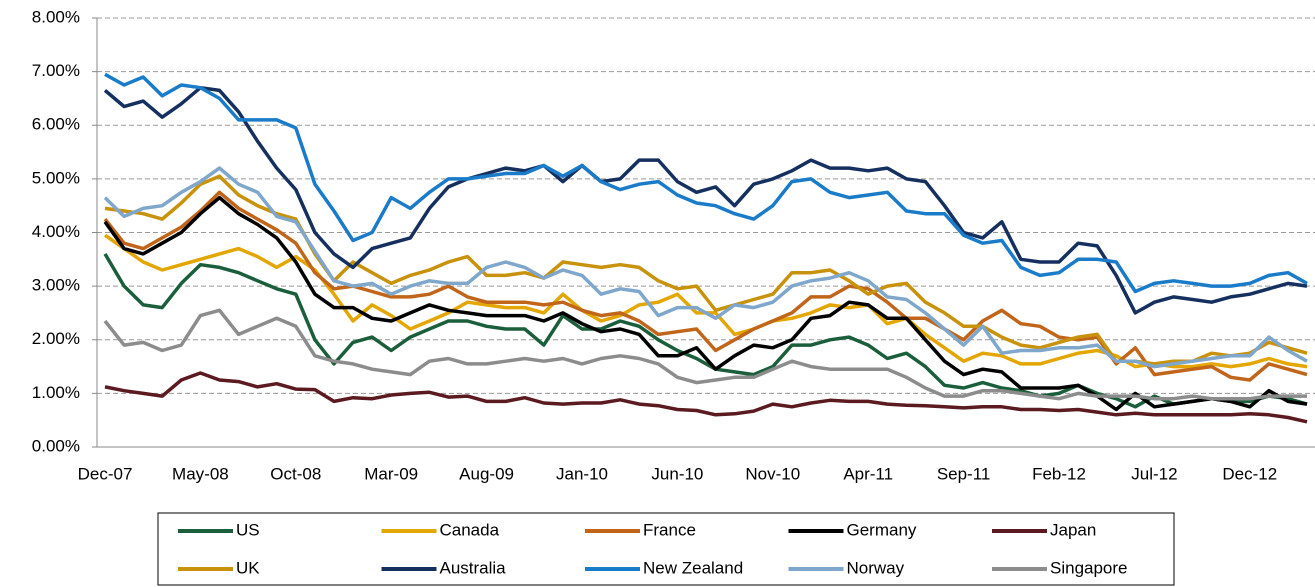 The width and height of the screenshot is (1315, 587). Describe the element at coordinates (772, 473) in the screenshot. I see `x-tick-label: Nov-10` at that location.